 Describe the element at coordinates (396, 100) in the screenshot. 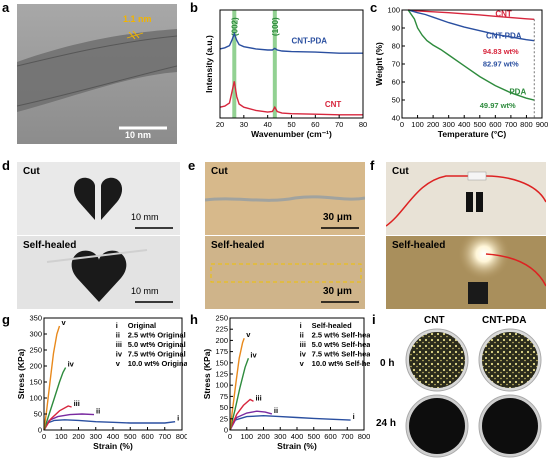

I see `y-tick-label: 50` at that location.